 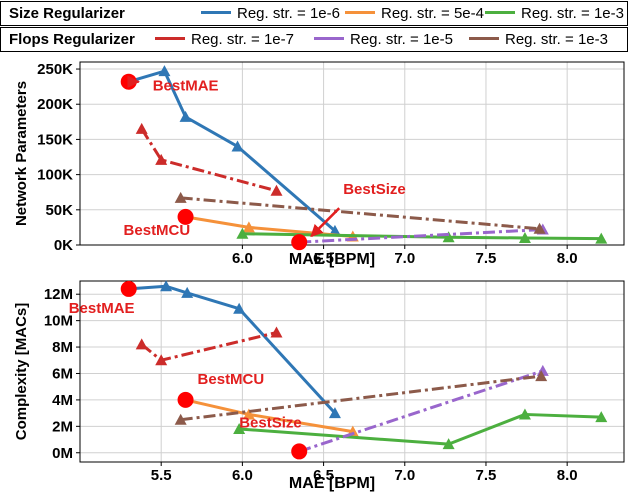 I want to click on y-tick-label: 0K, so click(x=63, y=245).